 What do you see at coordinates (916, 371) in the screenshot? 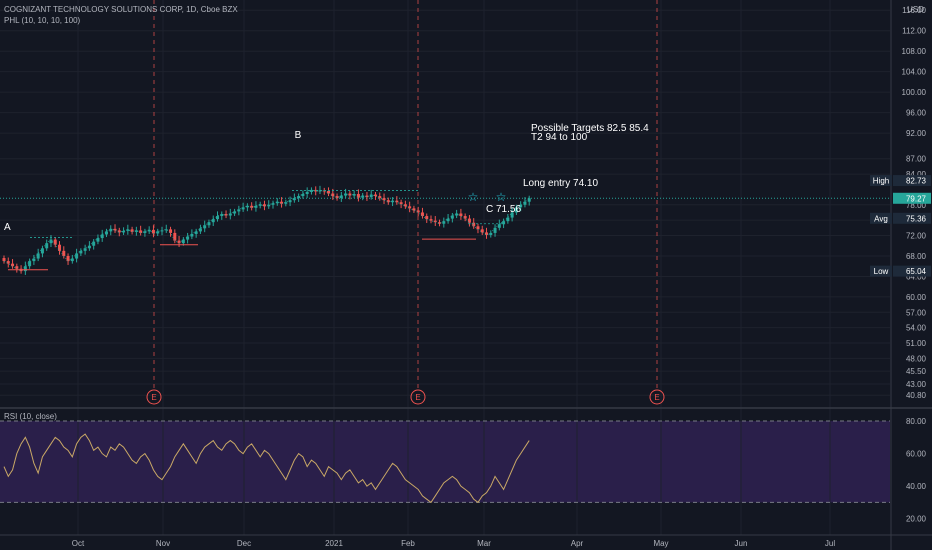
I see `price-tick-label: 45.50` at bounding box center [916, 371].